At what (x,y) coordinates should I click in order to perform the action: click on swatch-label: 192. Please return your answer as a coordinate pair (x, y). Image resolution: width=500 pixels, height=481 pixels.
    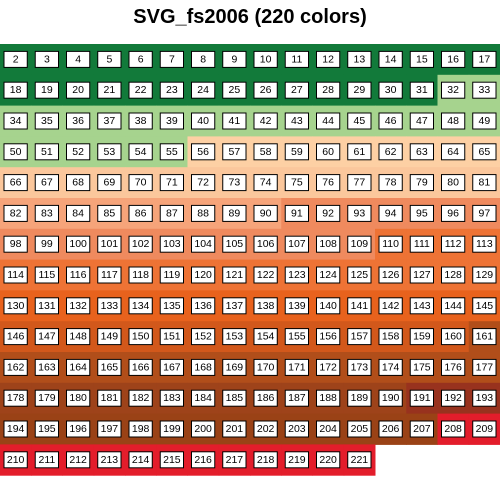
    Looking at the image, I should click on (453, 398).